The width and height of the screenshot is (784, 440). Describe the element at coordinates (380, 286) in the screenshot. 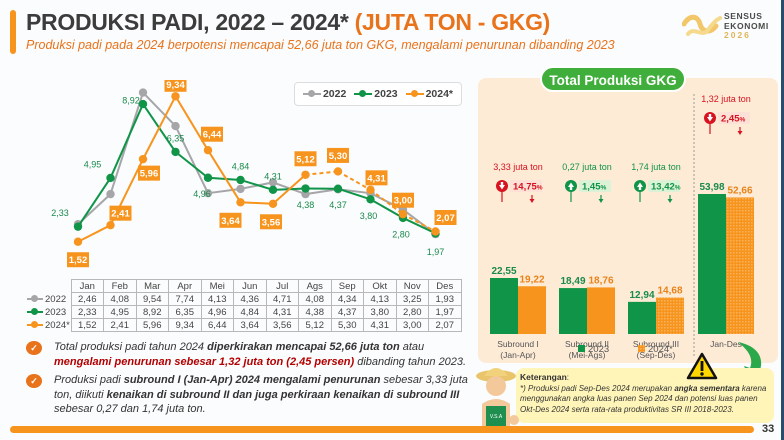

I see `col-header: Okt` at that location.